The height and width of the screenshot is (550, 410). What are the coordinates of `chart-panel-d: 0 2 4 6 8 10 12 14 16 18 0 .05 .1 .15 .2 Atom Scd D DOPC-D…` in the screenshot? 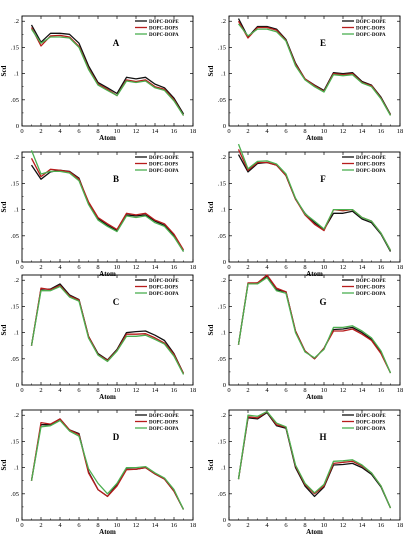 It's located at (98, 472).